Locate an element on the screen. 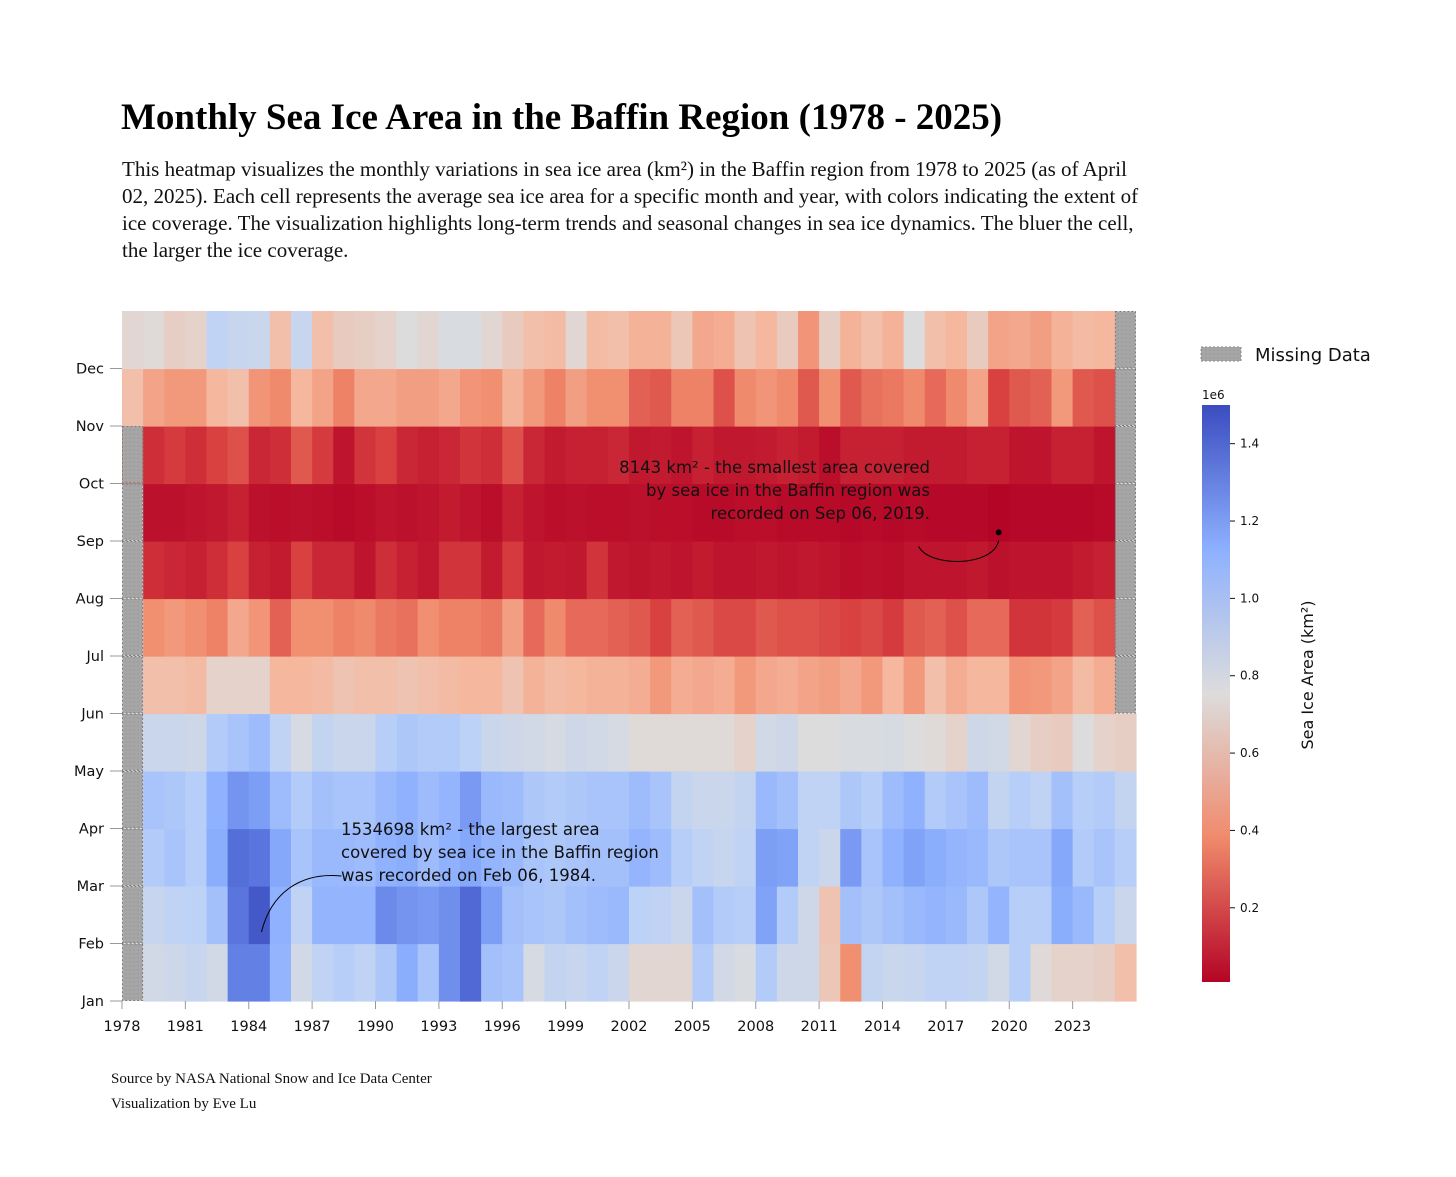  heatmap-cell-1997-aug is located at coordinates (534, 570).